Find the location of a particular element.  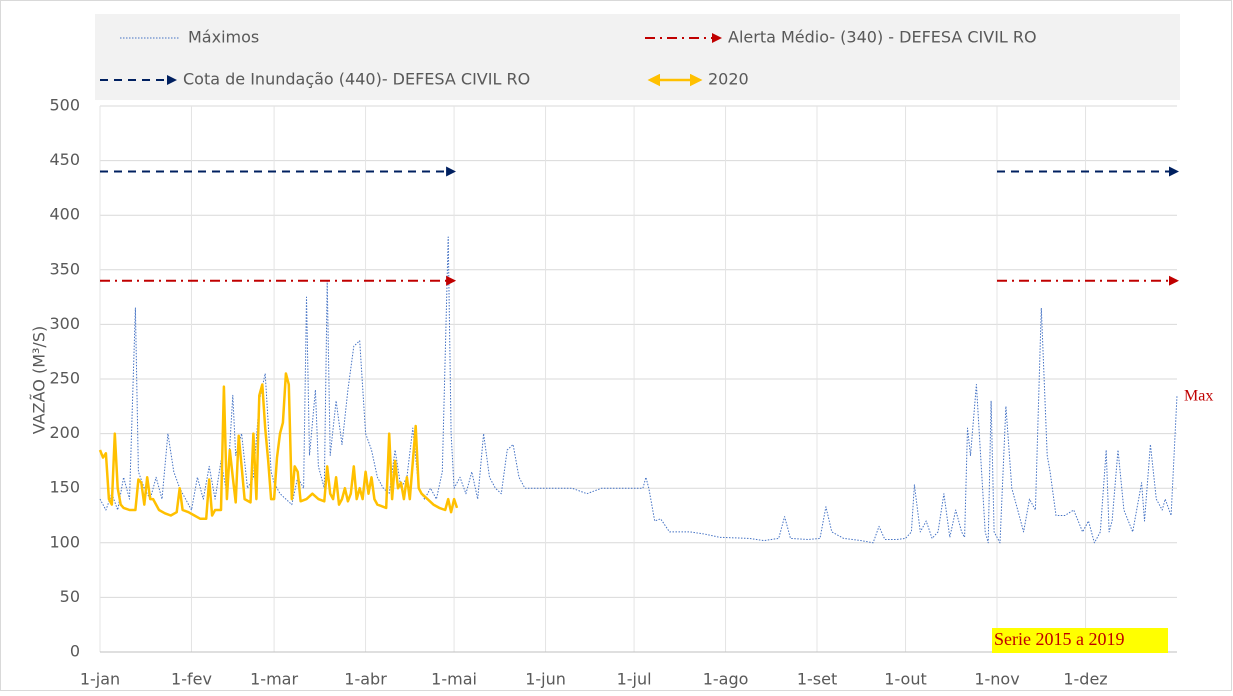

legend-label: Cota de Inundação (440)- DEFESA CIVIL RO is located at coordinates (356, 79).